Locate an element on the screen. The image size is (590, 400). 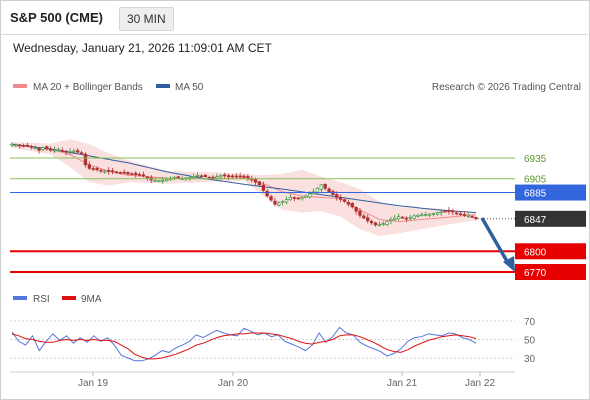
last-price-box is located at coordinates (550, 218).